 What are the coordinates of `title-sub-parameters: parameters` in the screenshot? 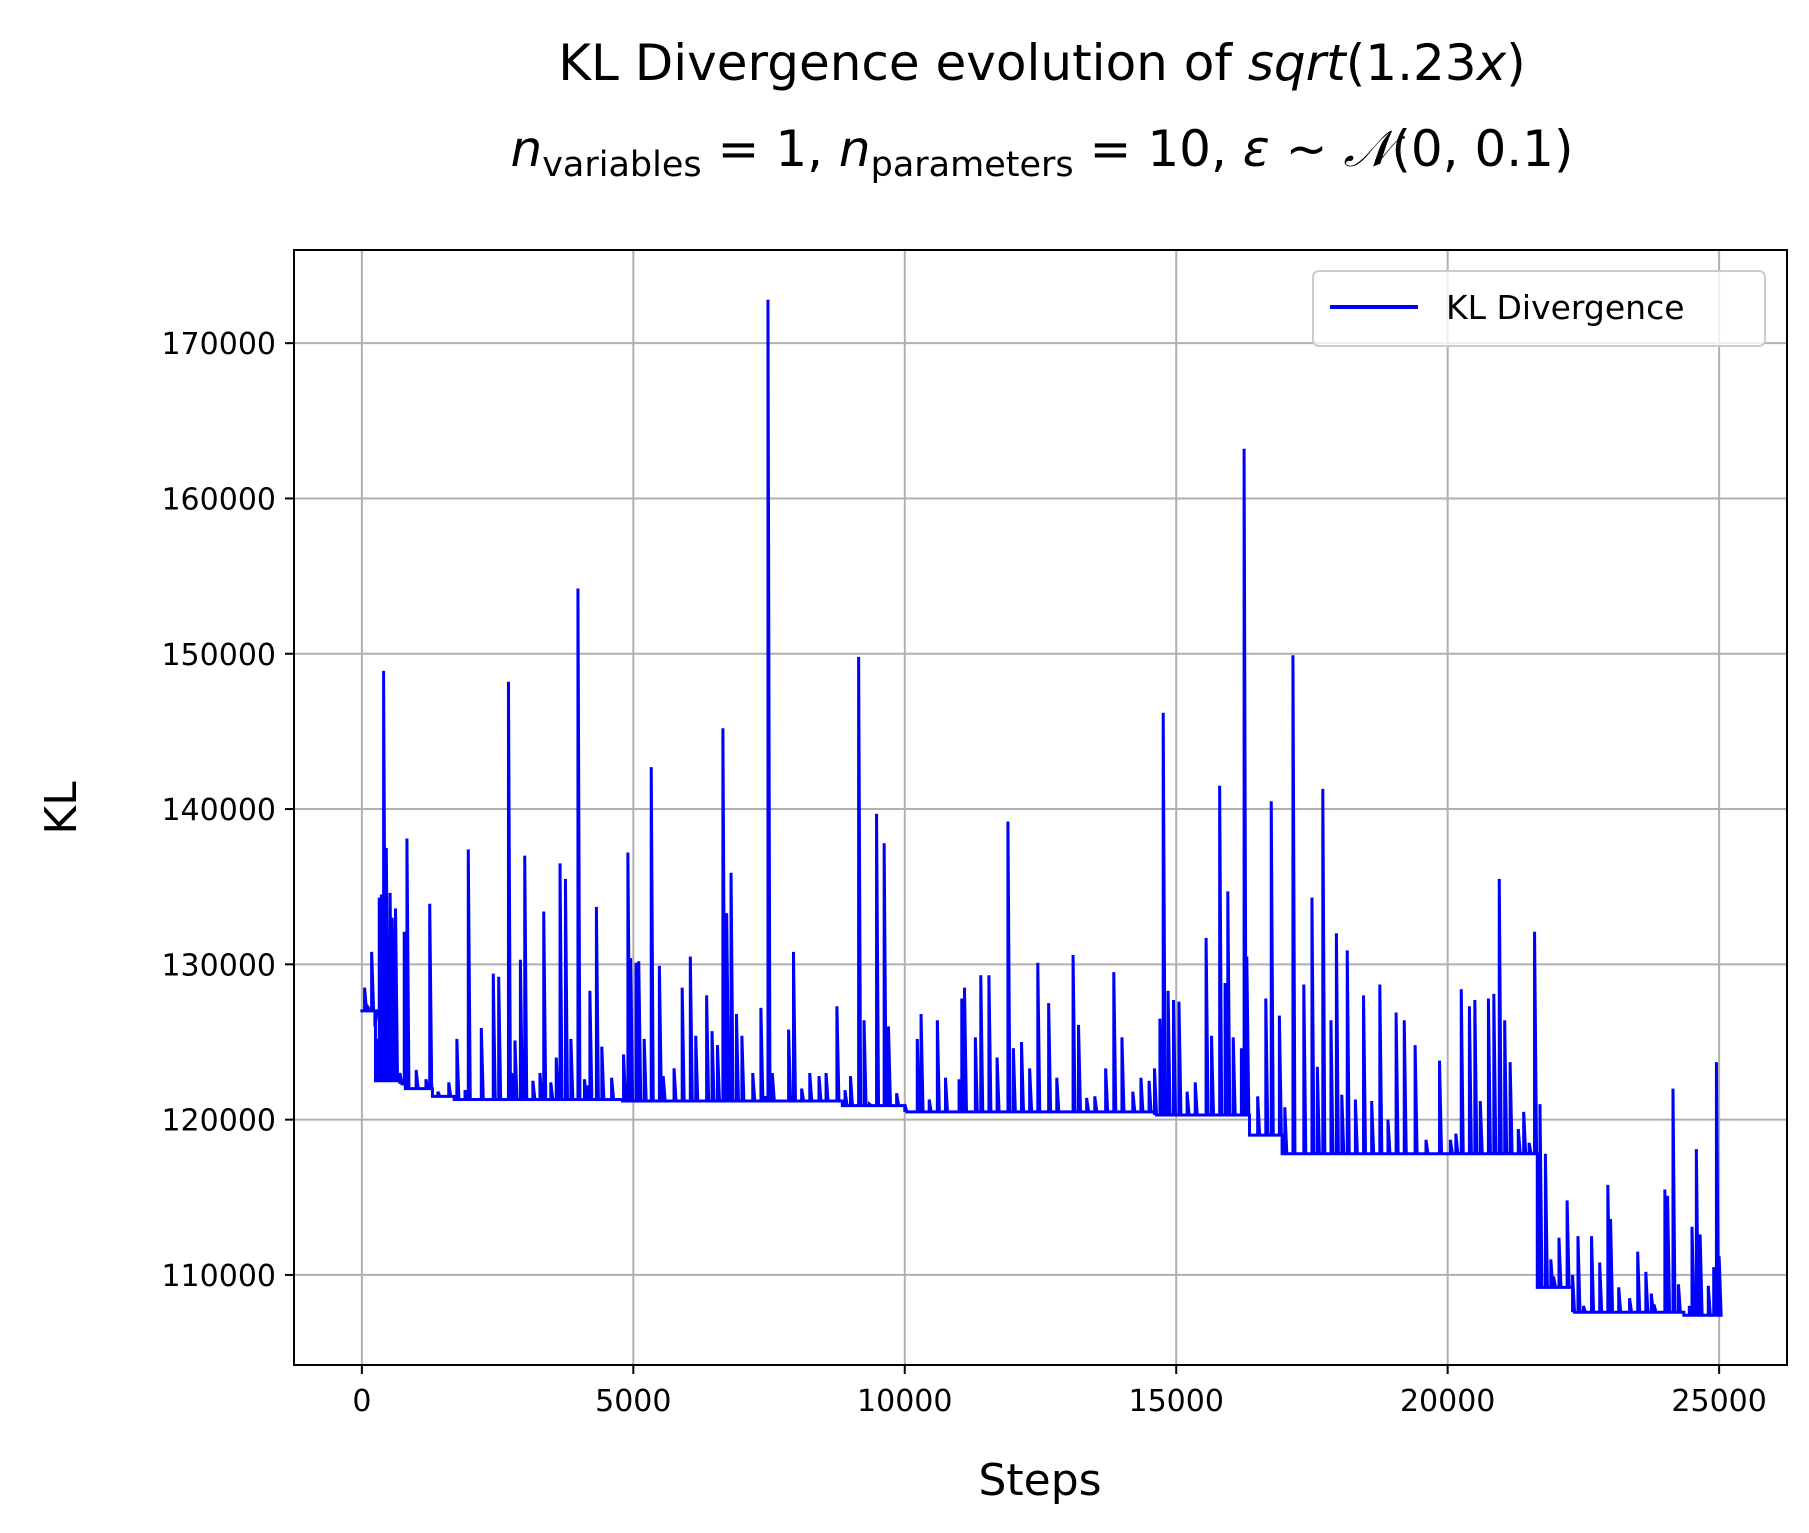 It's located at (972, 165).